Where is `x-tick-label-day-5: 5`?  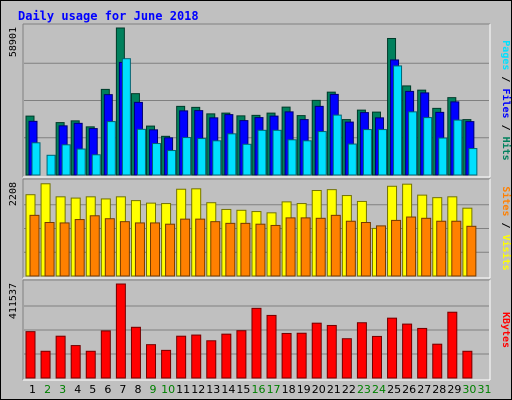 x-tick-label-day-5: 5 is located at coordinates (92, 389).